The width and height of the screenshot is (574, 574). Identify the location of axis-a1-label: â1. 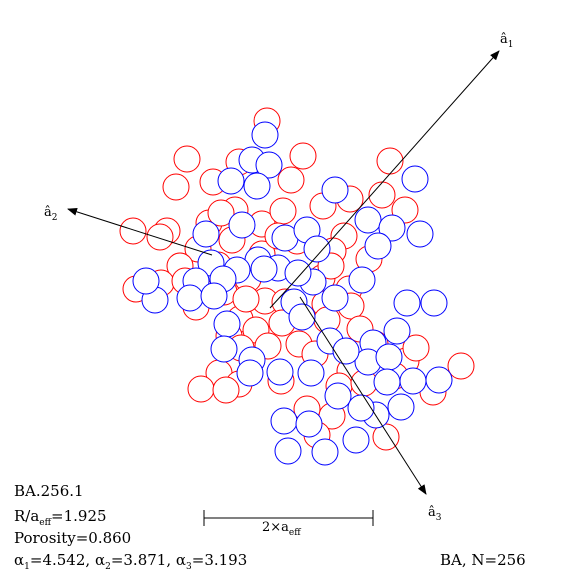
(507, 41).